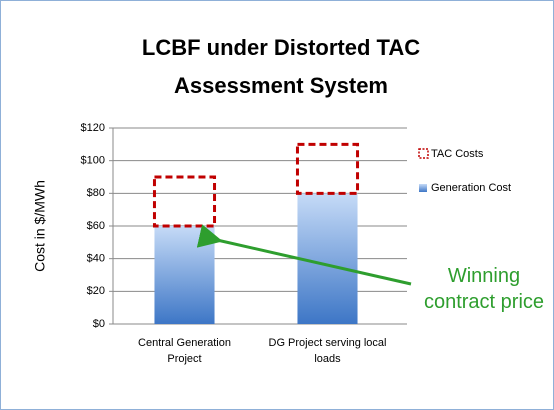 Image resolution: width=554 pixels, height=410 pixels. Describe the element at coordinates (96, 226) in the screenshot. I see `y-tick-label: $60` at that location.